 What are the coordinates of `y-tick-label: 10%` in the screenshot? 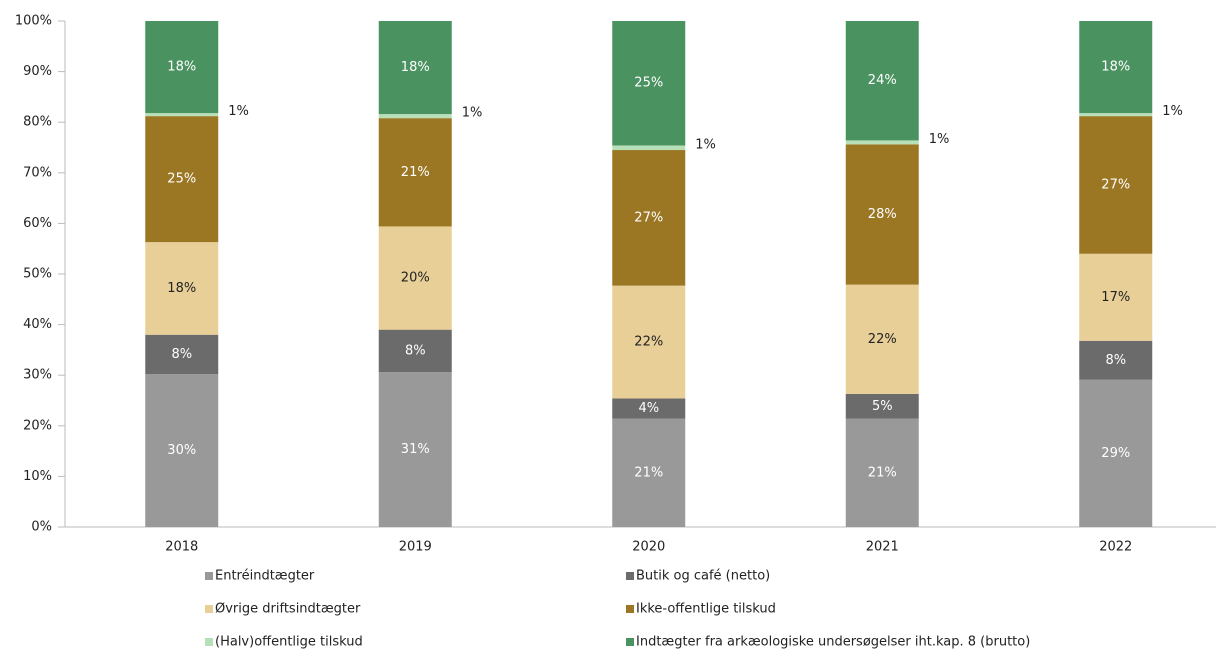 It's located at (37, 476).